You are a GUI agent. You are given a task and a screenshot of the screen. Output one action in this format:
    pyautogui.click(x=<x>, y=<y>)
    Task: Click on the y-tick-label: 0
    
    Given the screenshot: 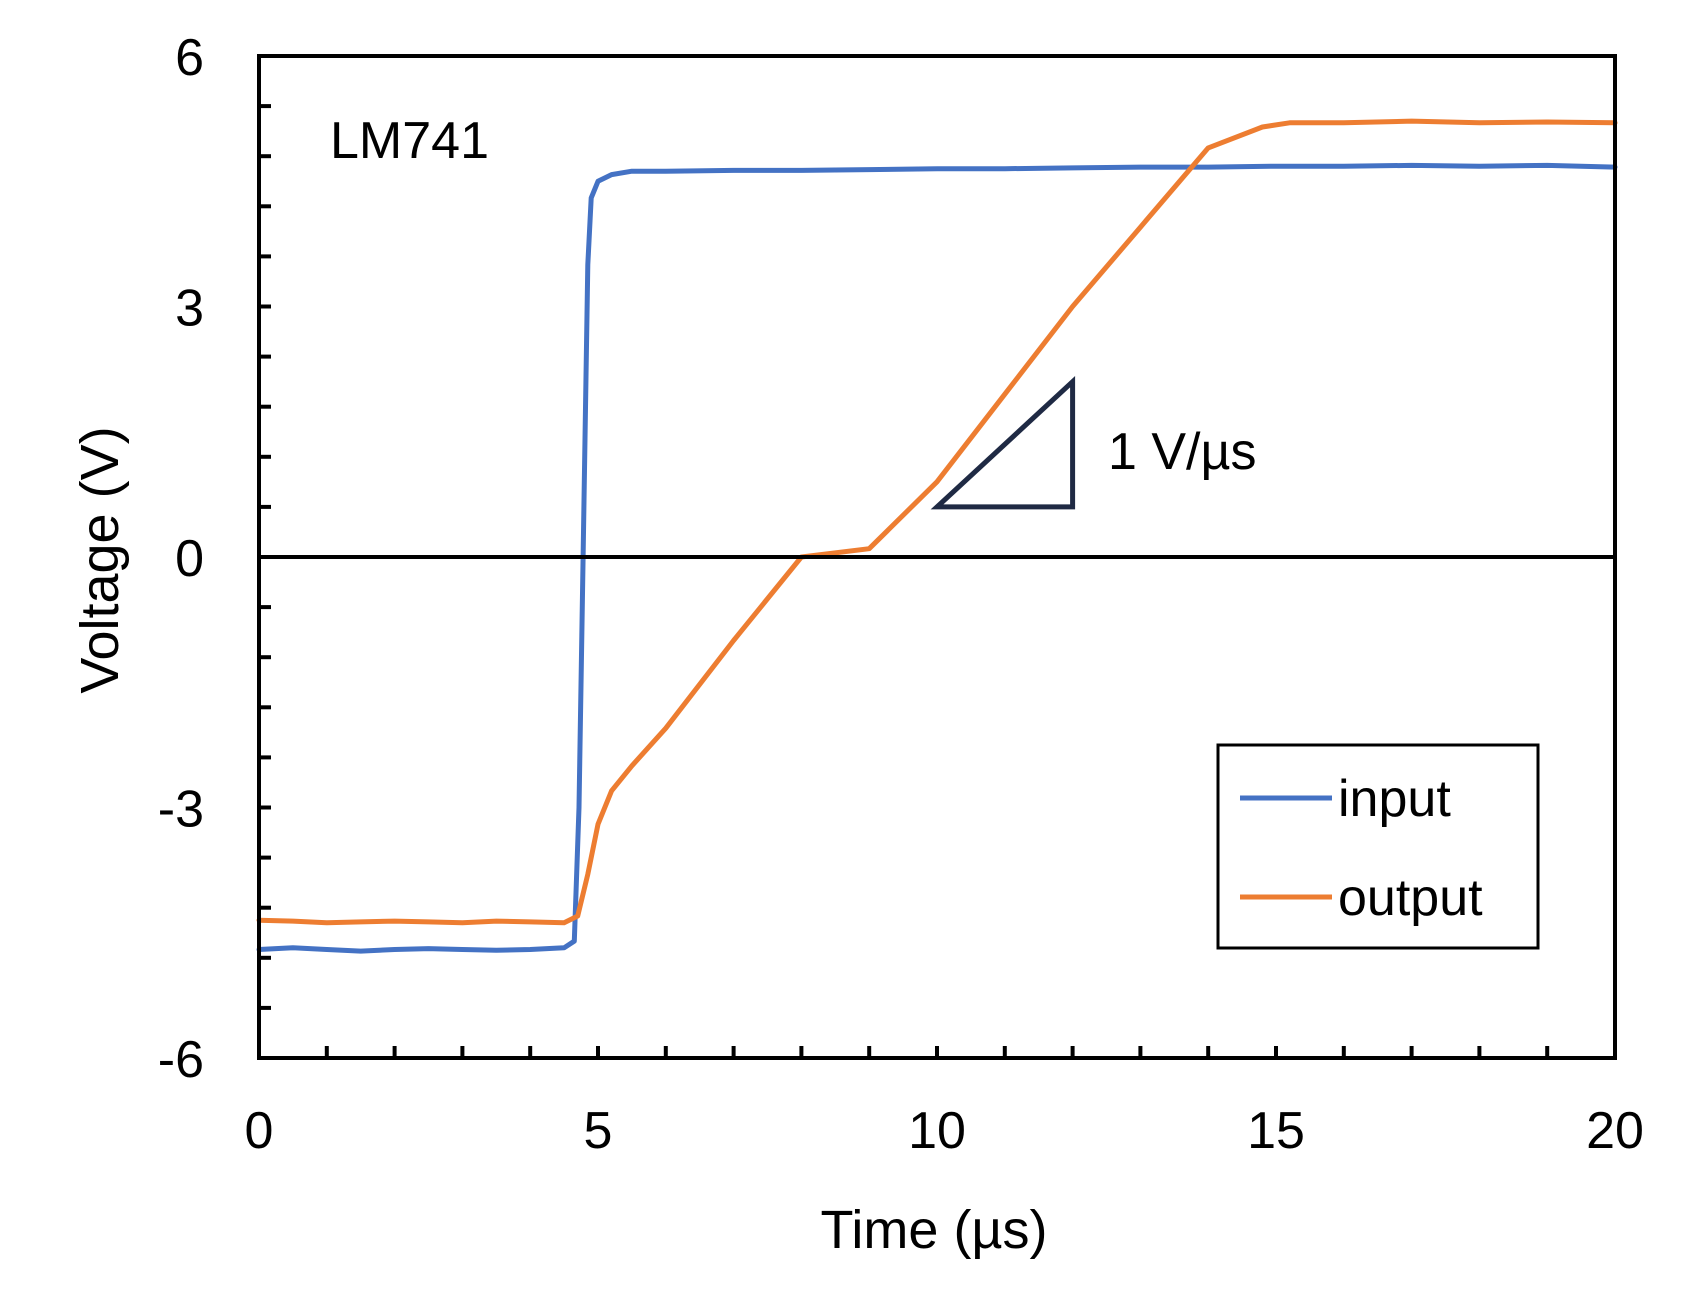 What is the action you would take?
    pyautogui.click(x=189, y=559)
    